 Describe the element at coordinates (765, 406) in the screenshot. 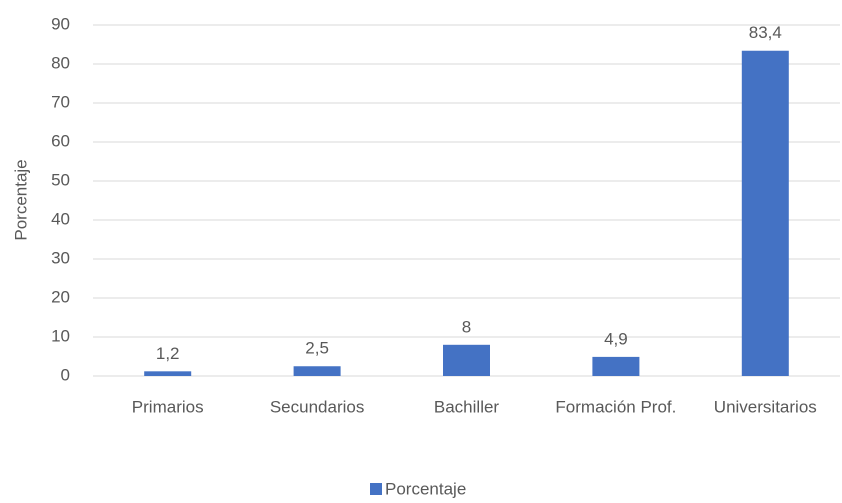

I see `x-tick-label: Universitarios` at that location.